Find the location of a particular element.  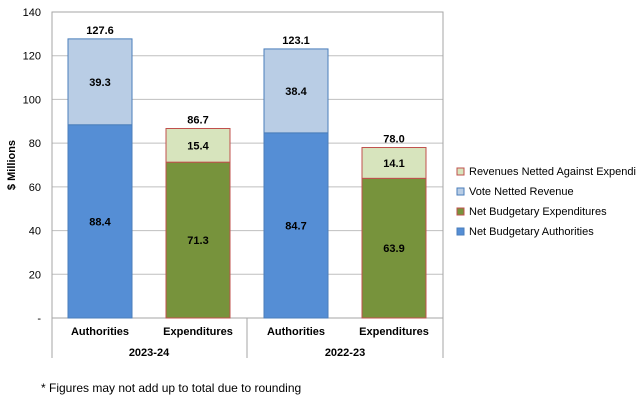

y-tick-label: 40 is located at coordinates (35, 232).